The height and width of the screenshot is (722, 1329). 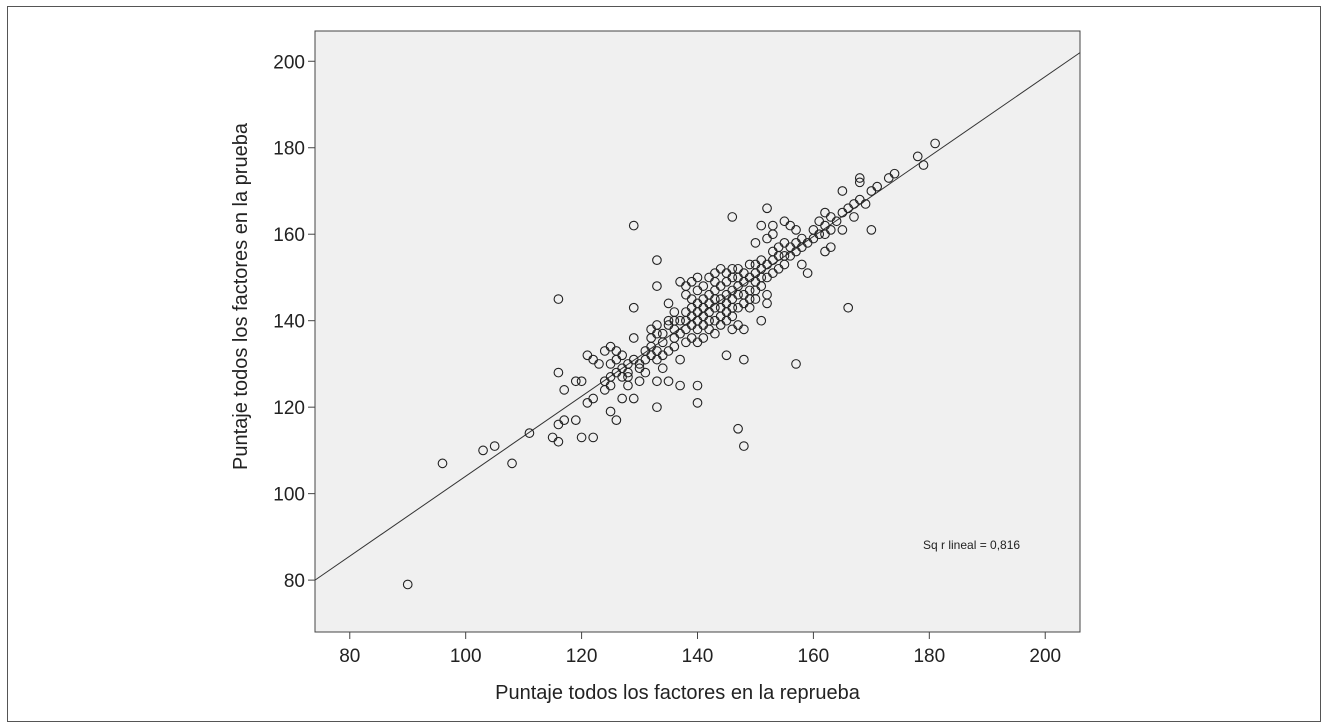 What do you see at coordinates (1045, 656) in the screenshot?
I see `x-tick-label: 200` at bounding box center [1045, 656].